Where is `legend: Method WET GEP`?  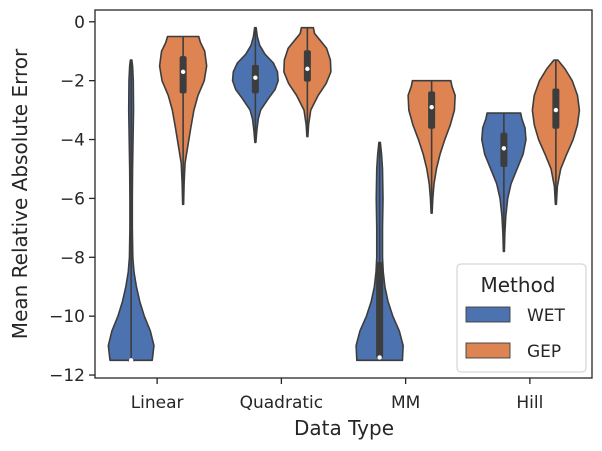
legend: Method WET GEP is located at coordinates (521, 318).